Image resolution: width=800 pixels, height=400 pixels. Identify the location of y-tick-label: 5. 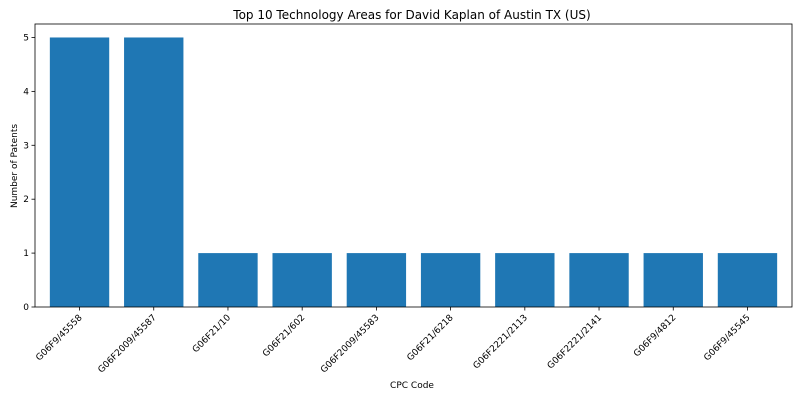
(26, 38).